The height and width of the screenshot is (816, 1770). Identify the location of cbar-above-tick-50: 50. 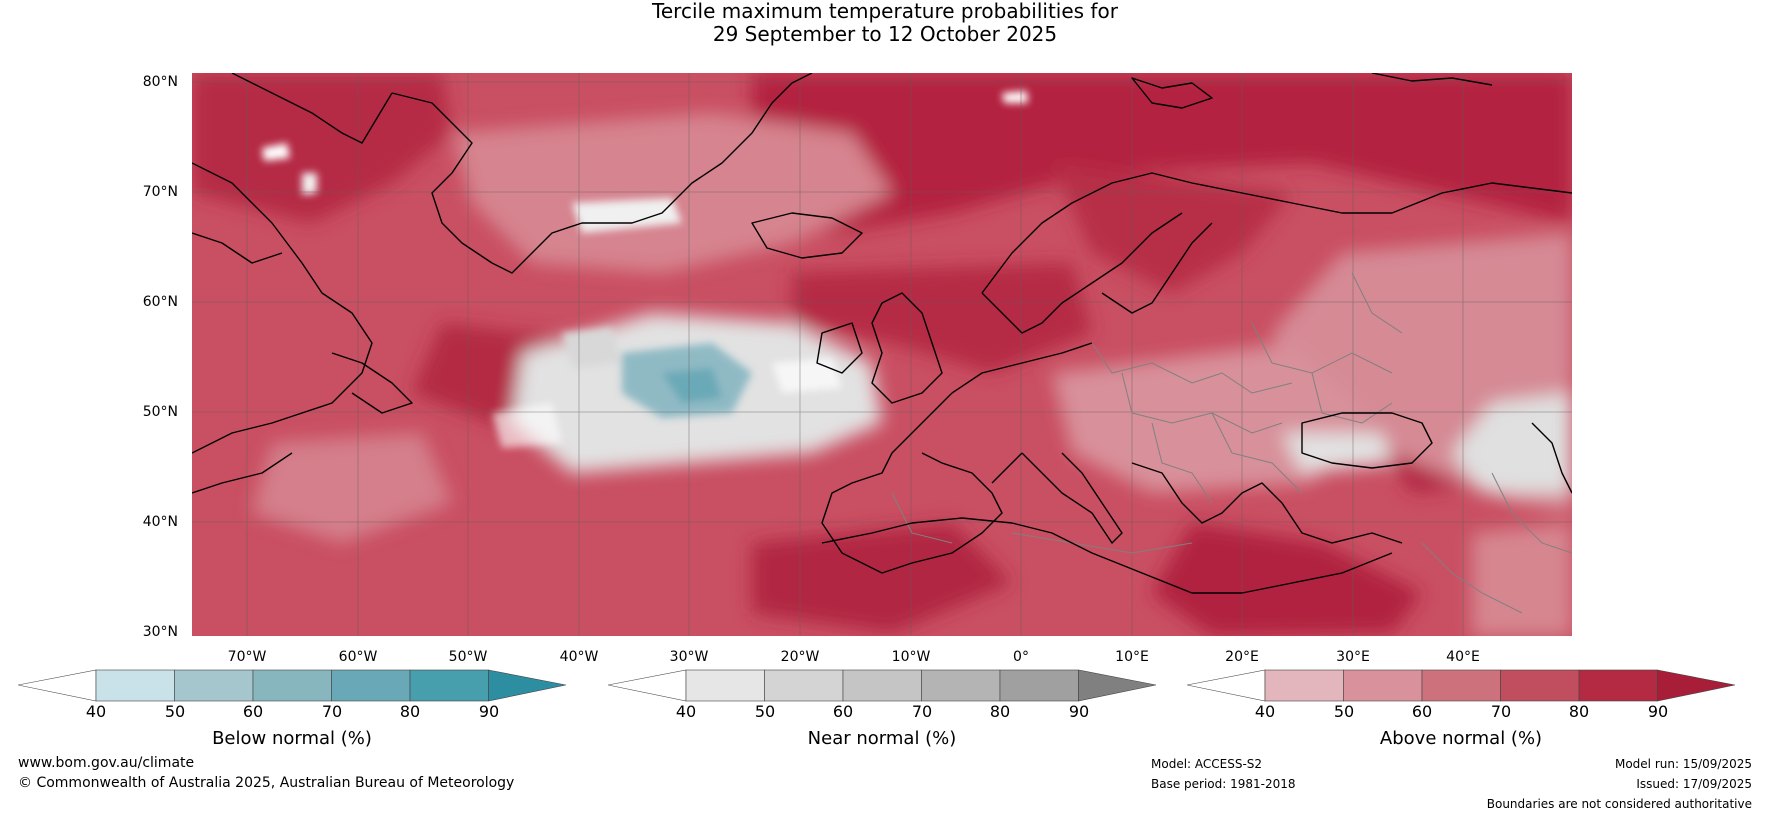
(1344, 711).